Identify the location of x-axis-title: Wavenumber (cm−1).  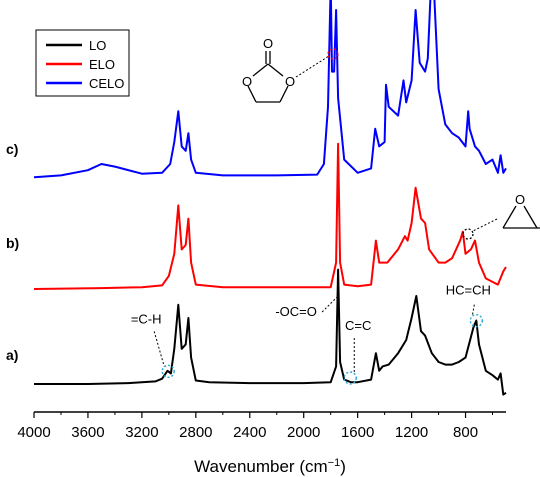
(270, 466).